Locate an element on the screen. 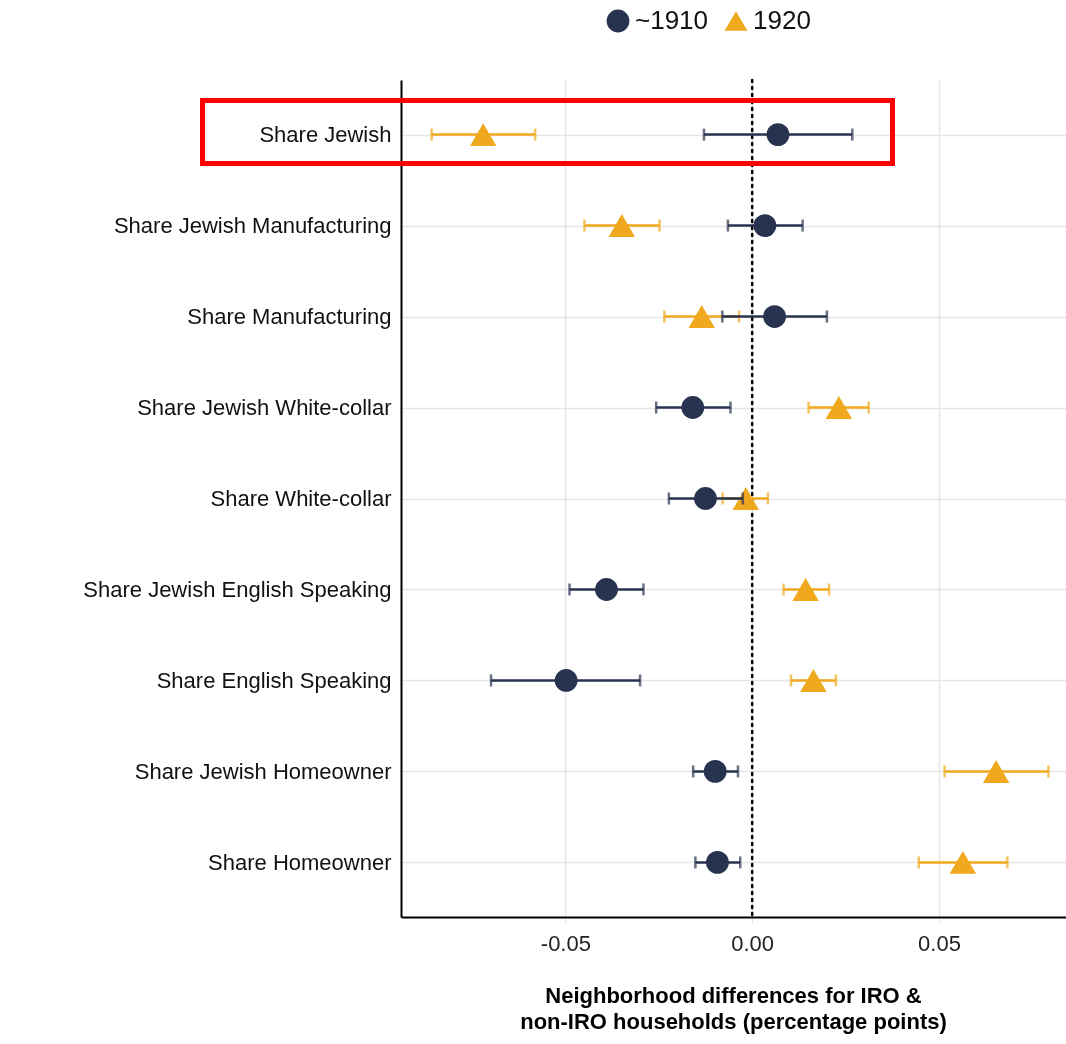 Image resolution: width=1066 pixels, height=1044 pixels. y-tick-label: Share Jewish is located at coordinates (325, 135).